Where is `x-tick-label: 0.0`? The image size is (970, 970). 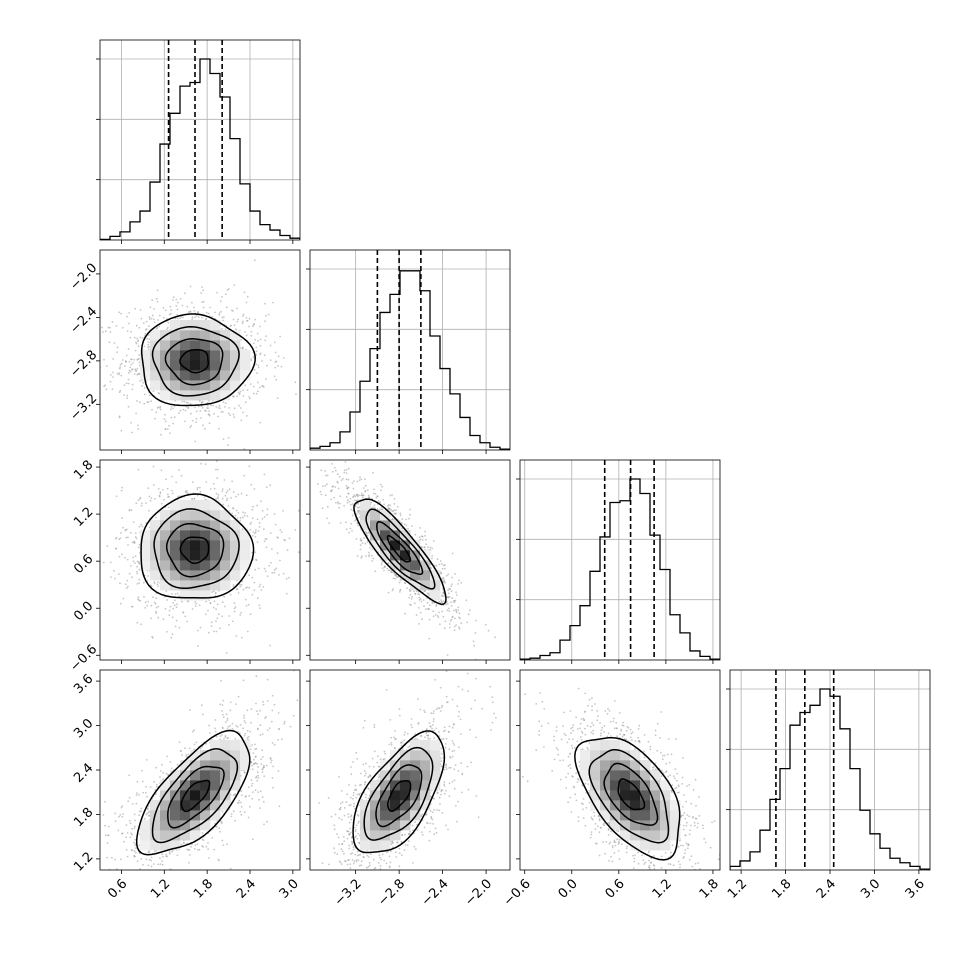 x-tick-label: 0.0 is located at coordinates (568, 888).